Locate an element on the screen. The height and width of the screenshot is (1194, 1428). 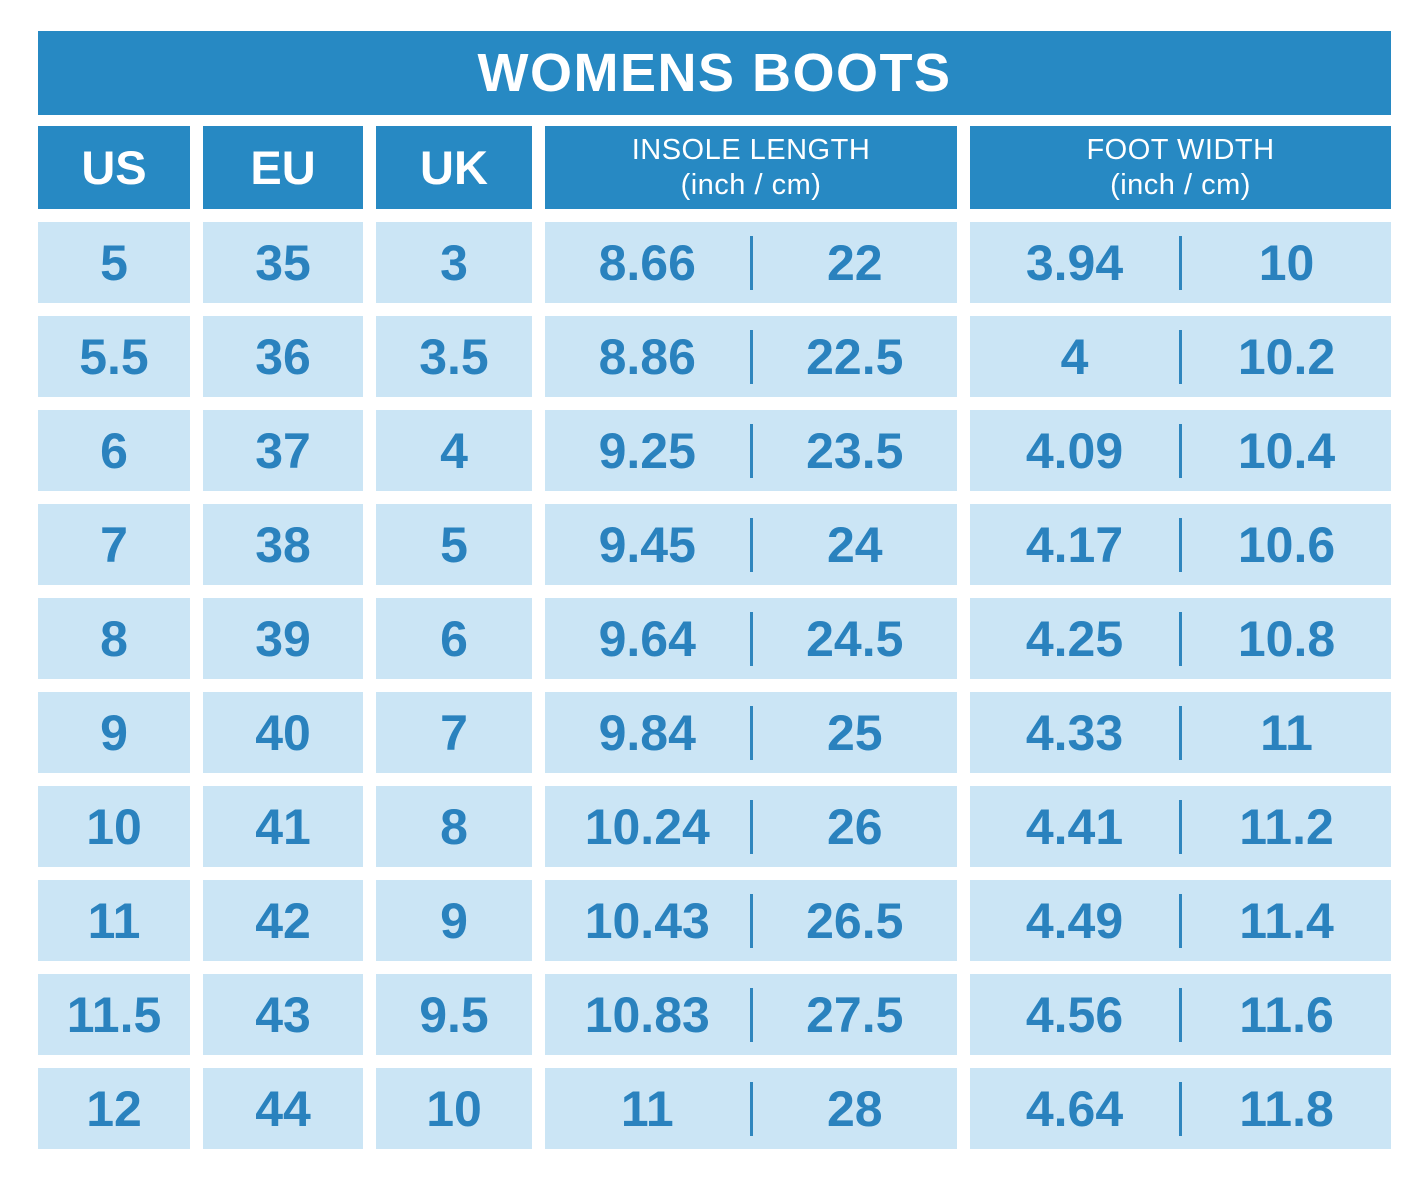
insole-inch-value: 8.86 is located at coordinates (647, 356).